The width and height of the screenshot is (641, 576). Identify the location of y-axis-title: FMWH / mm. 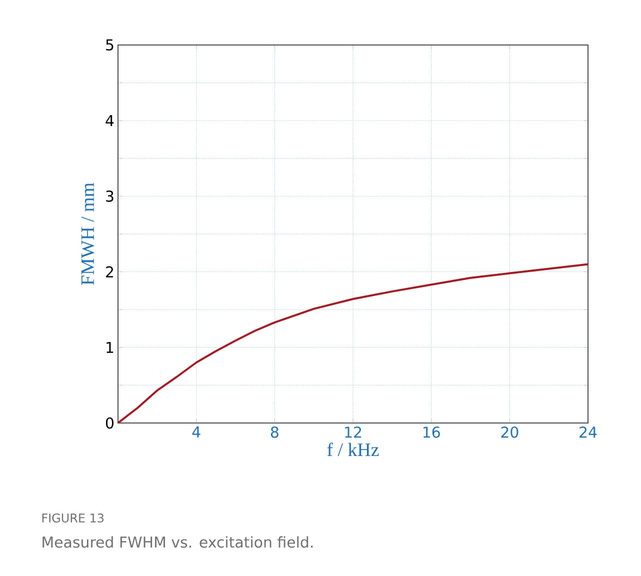
(87, 233).